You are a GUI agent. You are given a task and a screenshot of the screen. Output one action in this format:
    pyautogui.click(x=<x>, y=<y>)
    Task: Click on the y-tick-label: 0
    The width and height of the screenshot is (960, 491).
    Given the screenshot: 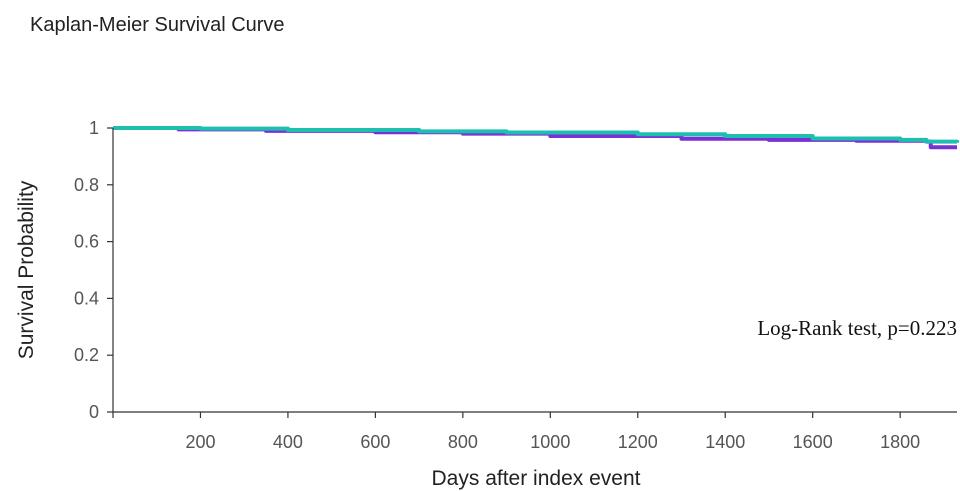 What is the action you would take?
    pyautogui.click(x=94, y=412)
    